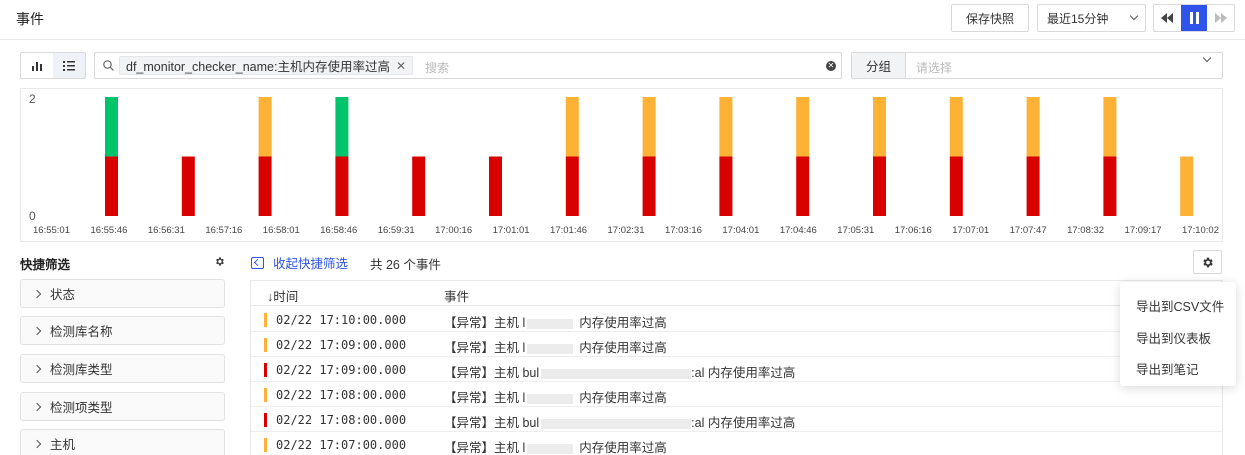  What do you see at coordinates (32, 99) in the screenshot?
I see `y-tick-label: 2` at bounding box center [32, 99].